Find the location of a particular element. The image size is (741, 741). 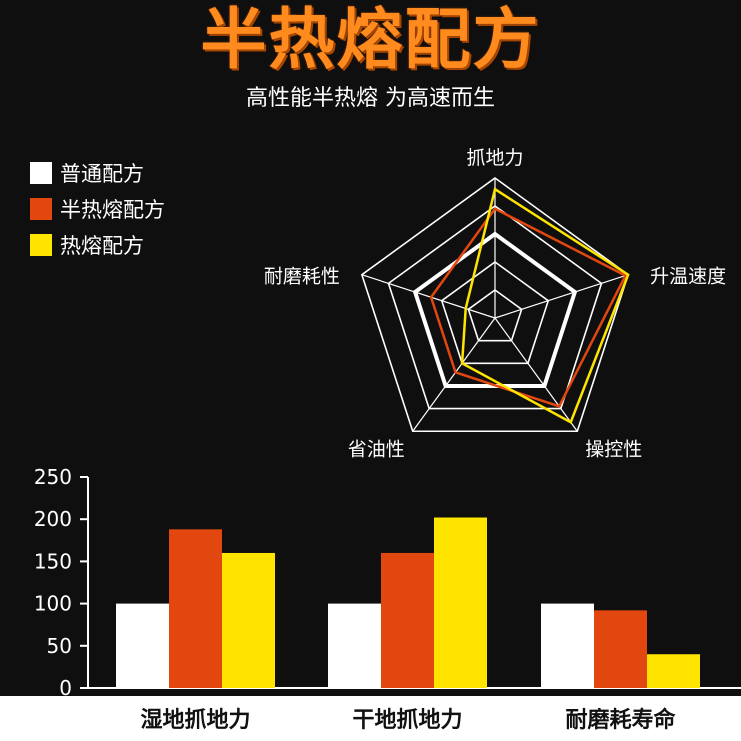

y-tick-label: 0 is located at coordinates (65, 688).